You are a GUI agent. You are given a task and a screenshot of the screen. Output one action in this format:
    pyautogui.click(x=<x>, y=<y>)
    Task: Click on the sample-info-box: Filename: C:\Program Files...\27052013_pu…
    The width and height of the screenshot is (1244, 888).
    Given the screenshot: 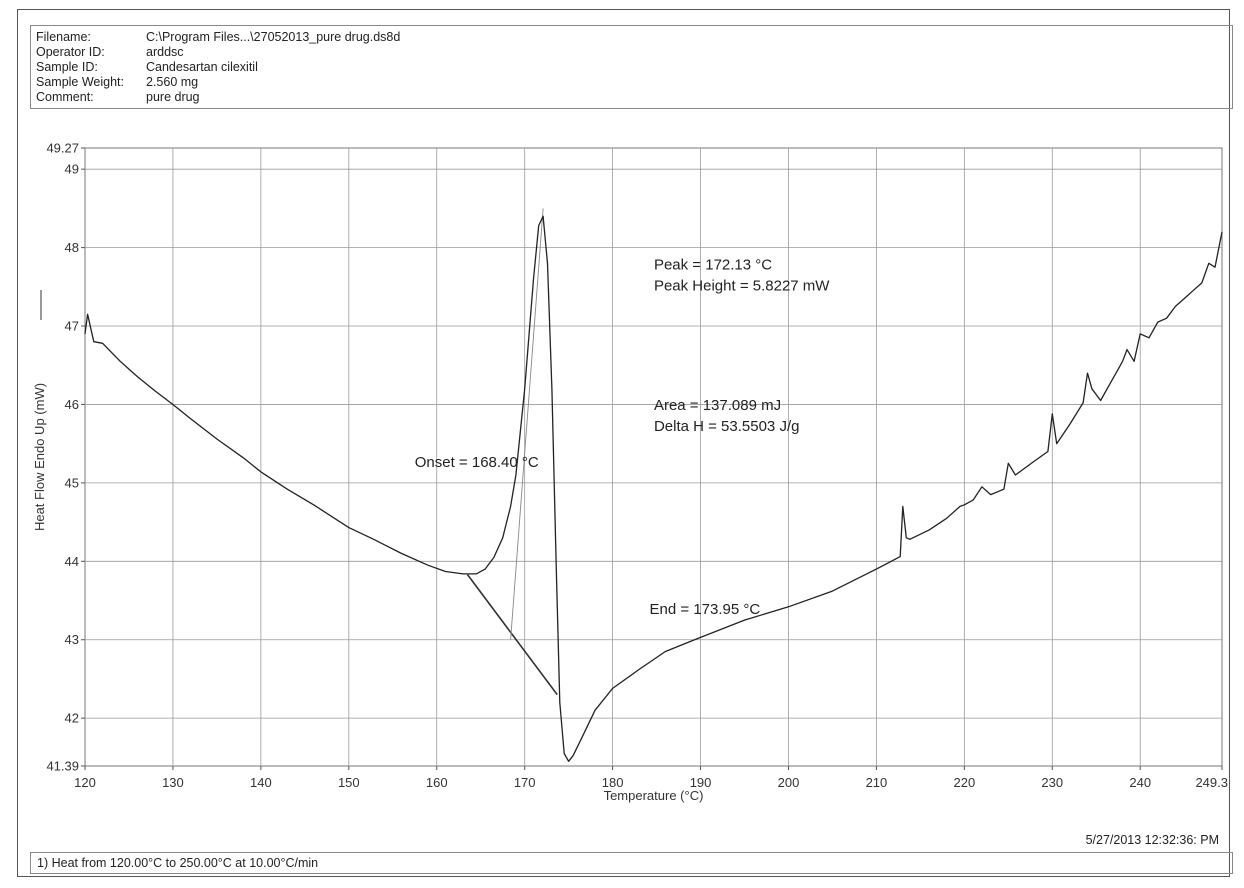 What is the action you would take?
    pyautogui.click(x=631, y=67)
    